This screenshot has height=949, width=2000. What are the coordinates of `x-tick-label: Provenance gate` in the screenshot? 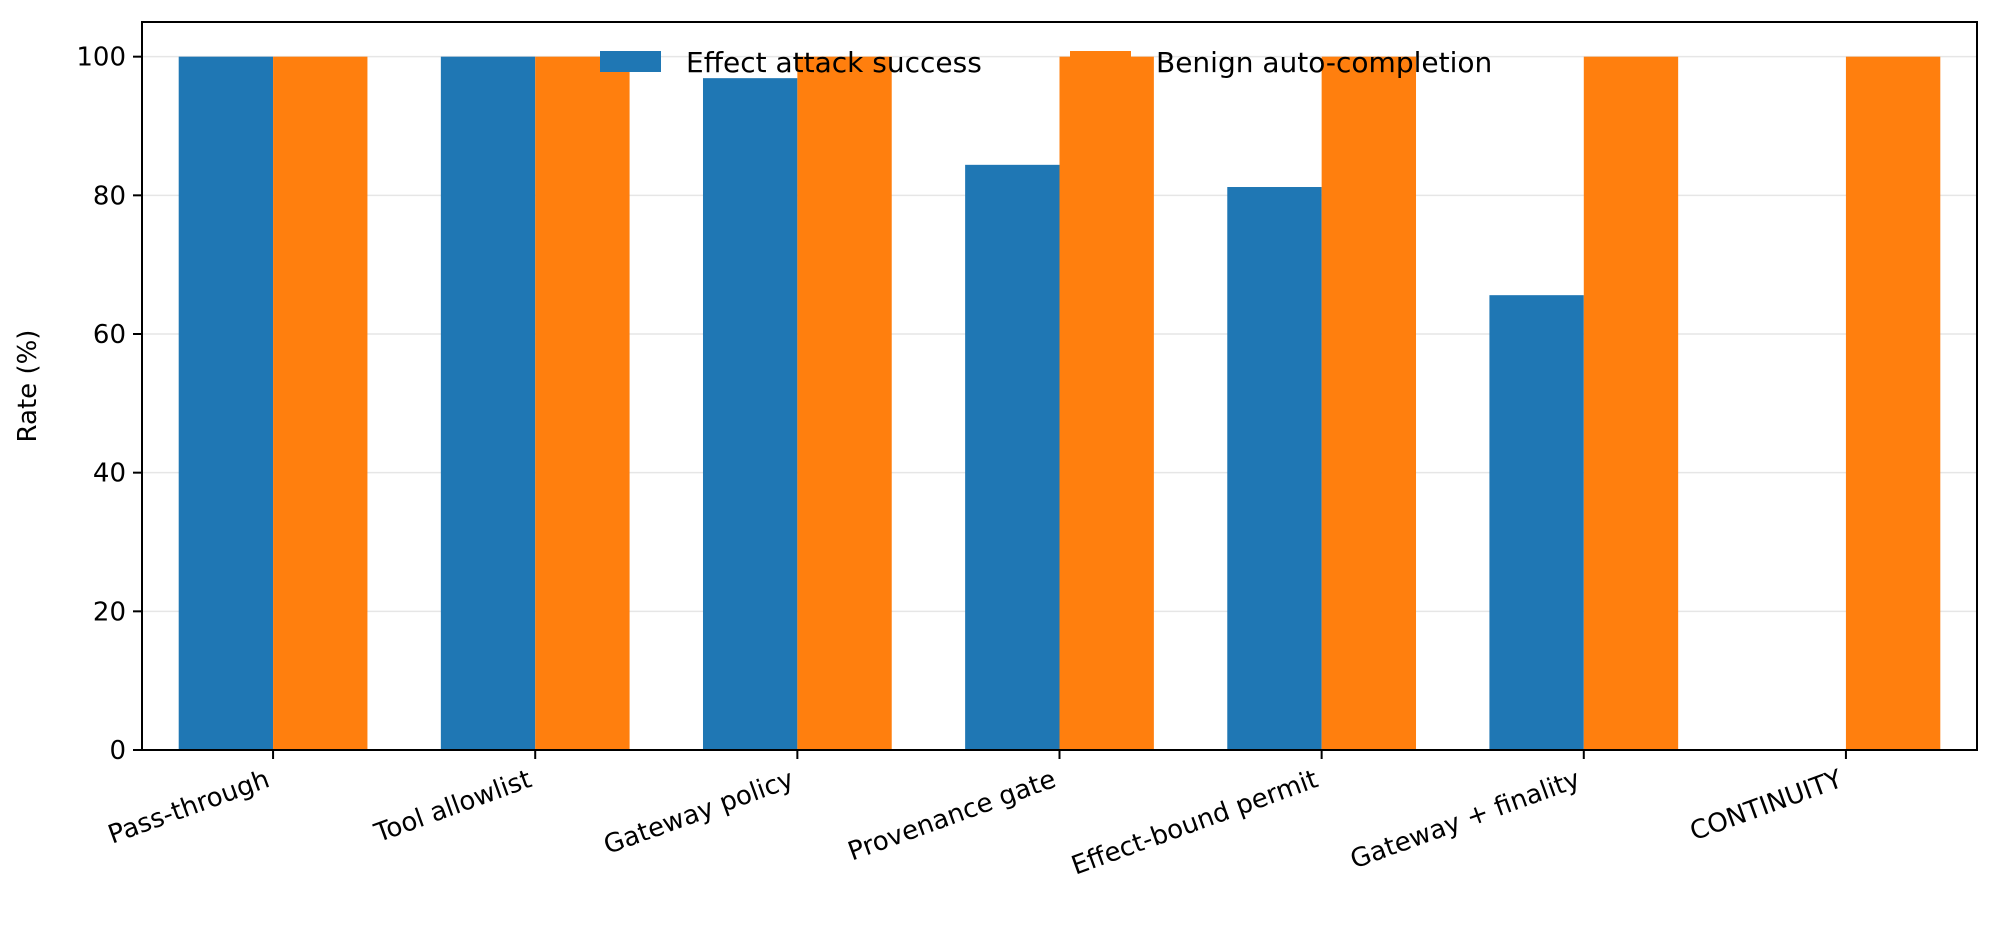 It's located at (952, 815).